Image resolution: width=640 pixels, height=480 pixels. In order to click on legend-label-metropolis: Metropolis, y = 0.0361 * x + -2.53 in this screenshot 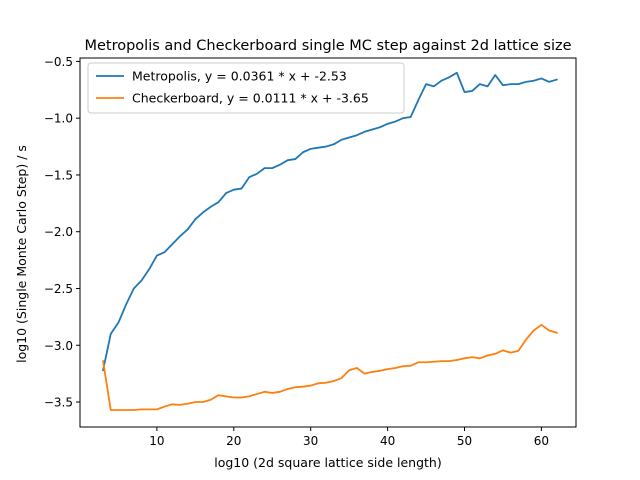, I will do `click(239, 76)`.